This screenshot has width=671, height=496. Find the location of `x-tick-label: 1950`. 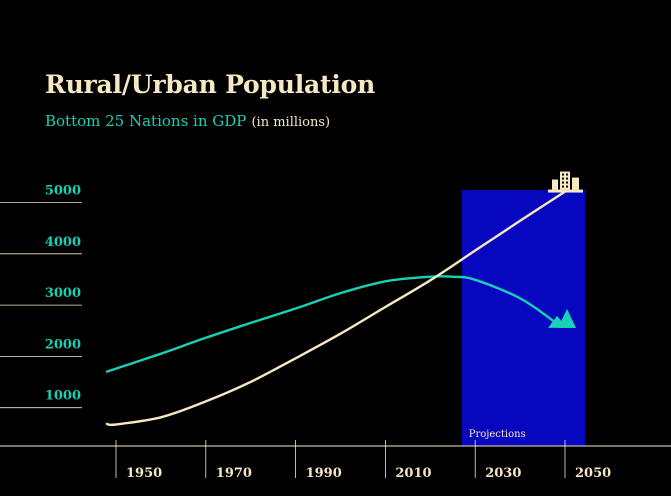

x-tick-label: 1950 is located at coordinates (144, 473).